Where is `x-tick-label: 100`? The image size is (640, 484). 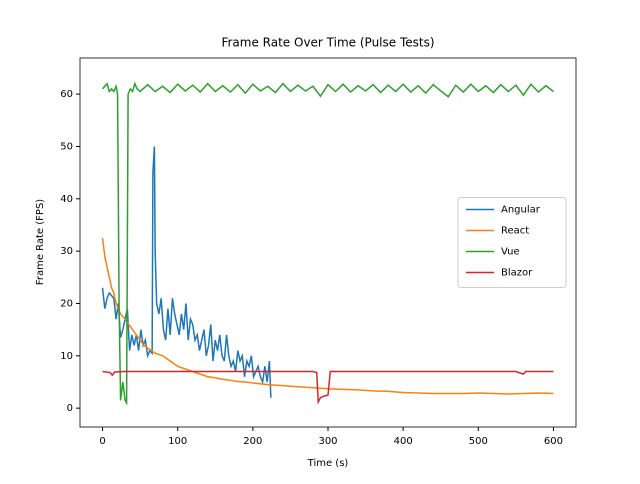
x-tick-label: 100 is located at coordinates (177, 441).